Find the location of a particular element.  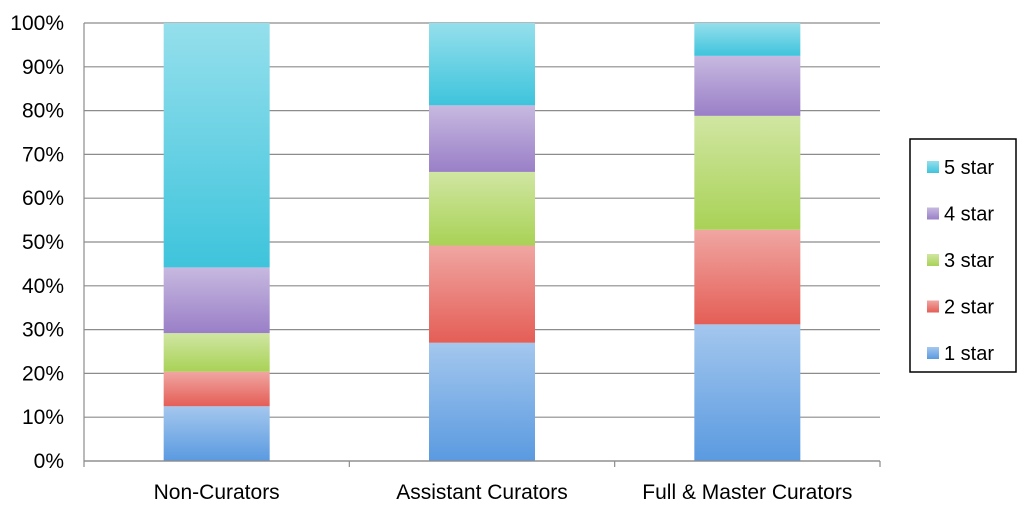

y-tick-label: 80% is located at coordinates (43, 111).